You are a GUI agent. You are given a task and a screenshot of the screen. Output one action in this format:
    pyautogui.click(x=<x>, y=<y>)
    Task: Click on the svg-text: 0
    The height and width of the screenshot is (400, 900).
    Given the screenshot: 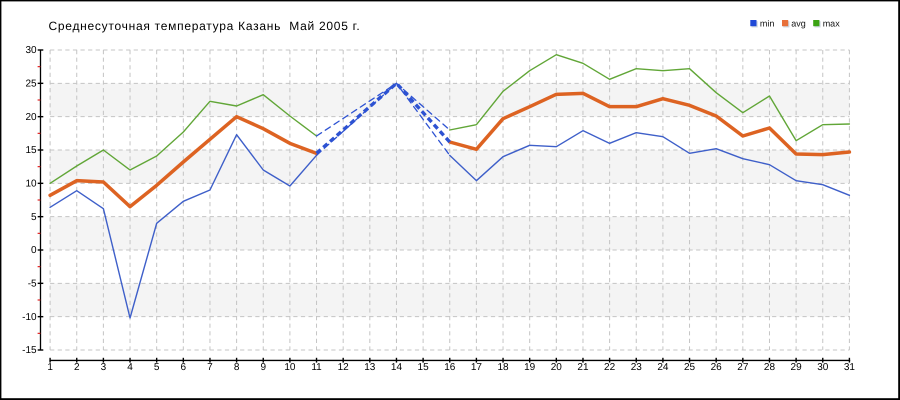 What is the action you would take?
    pyautogui.click(x=34, y=250)
    